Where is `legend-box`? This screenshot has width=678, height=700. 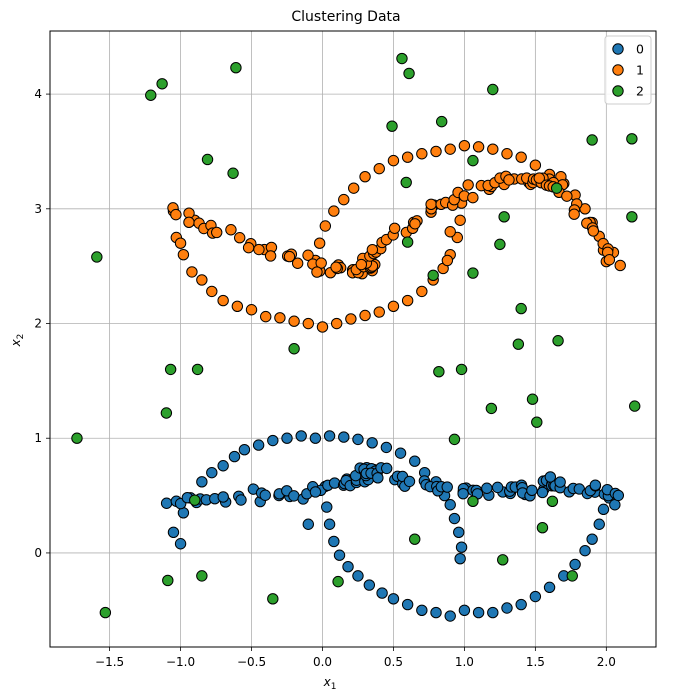
legend-box is located at coordinates (628, 70).